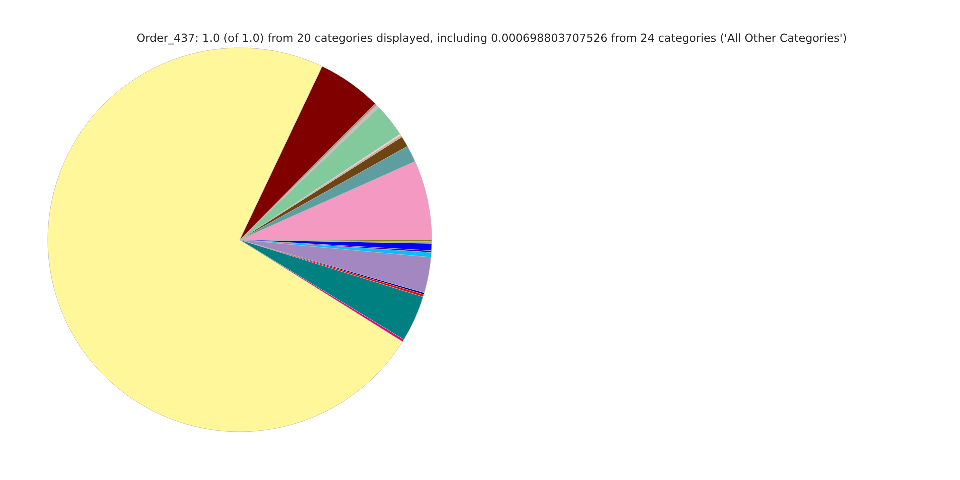  I want to click on text: Order_437: 1.0 (of 1.0) from 20 categories displayed, including 0.000698803707526 from 24 categories ('All Other Categories'), so click(491, 39).